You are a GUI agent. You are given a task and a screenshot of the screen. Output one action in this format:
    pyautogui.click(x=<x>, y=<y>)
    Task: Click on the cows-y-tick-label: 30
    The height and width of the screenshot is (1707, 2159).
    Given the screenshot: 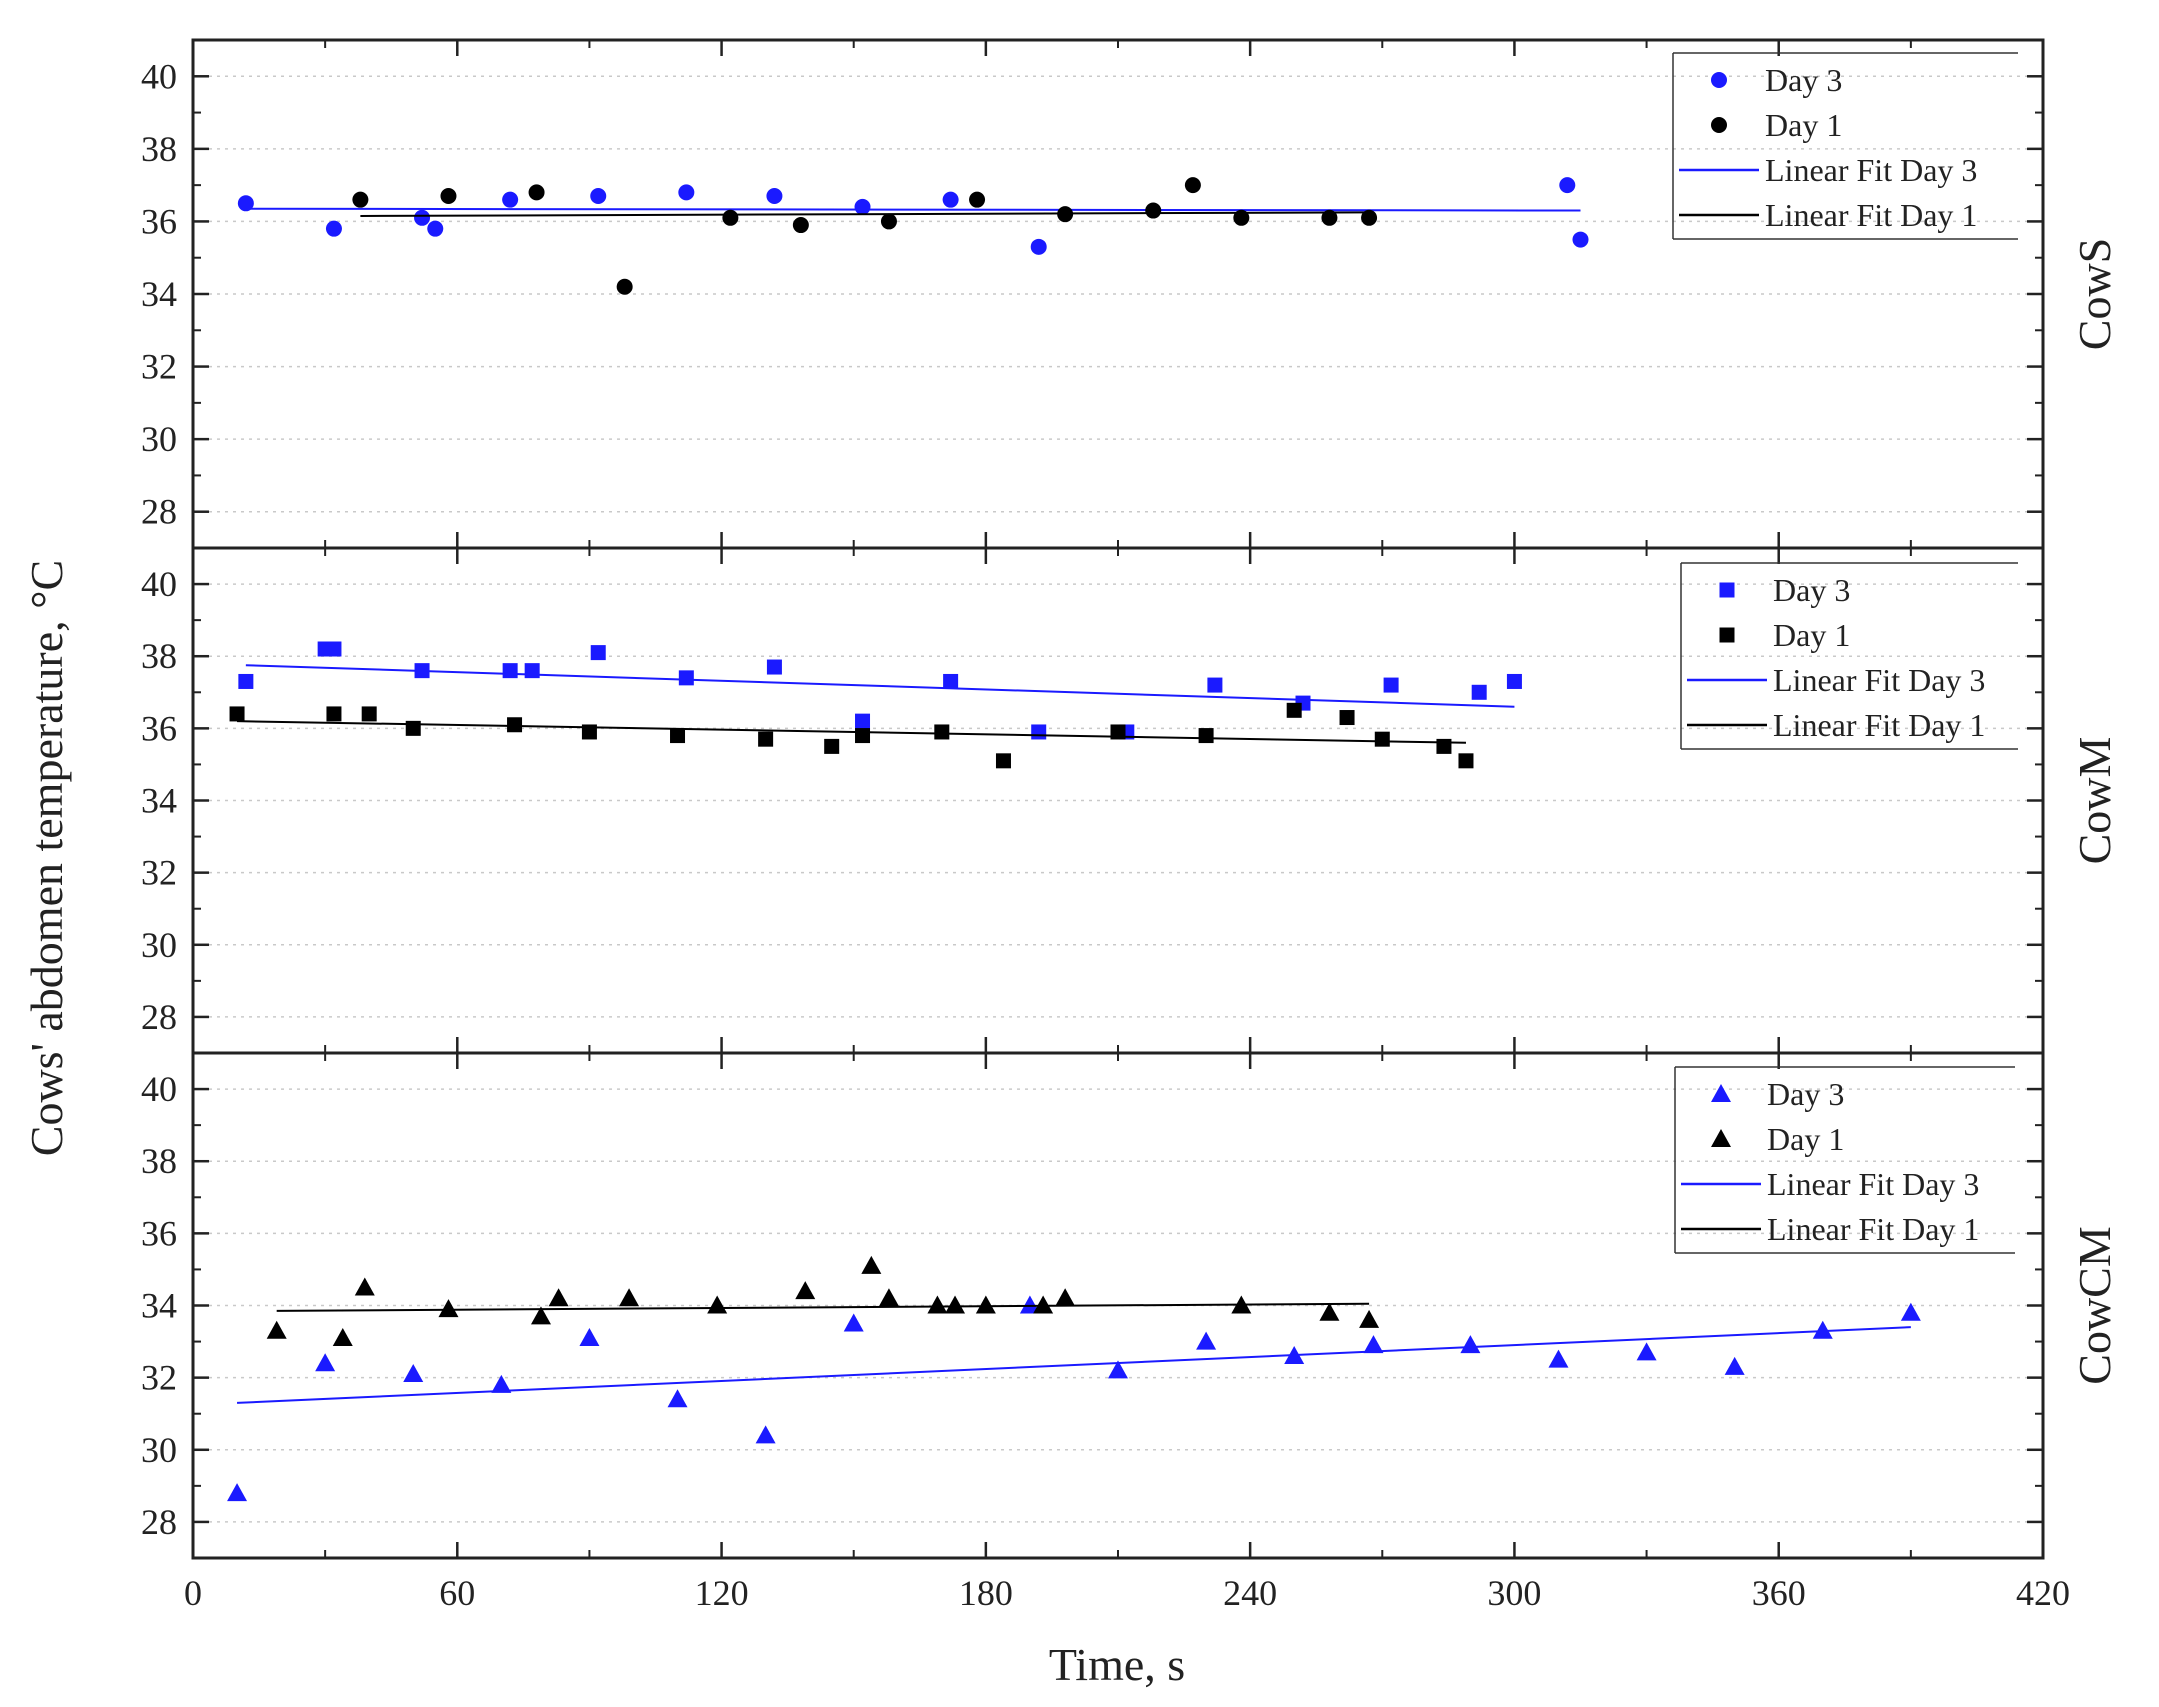 What is the action you would take?
    pyautogui.click(x=159, y=439)
    